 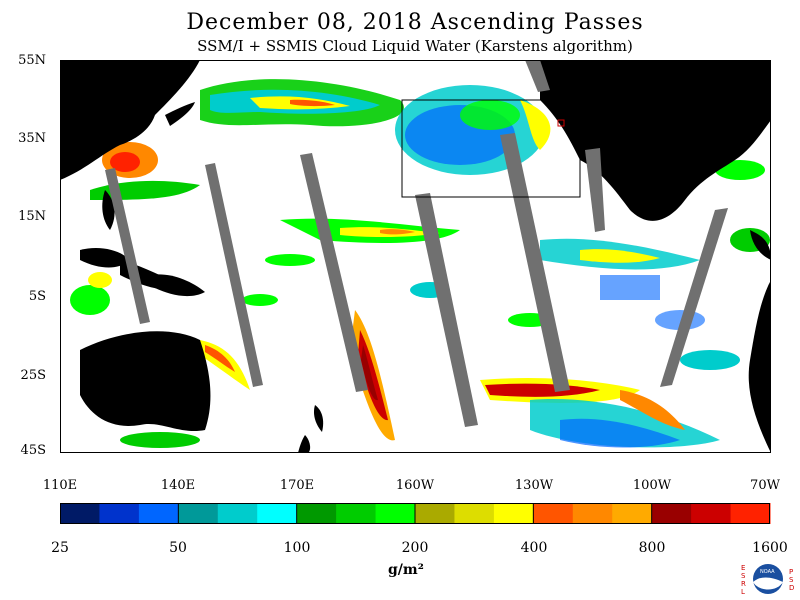 What do you see at coordinates (561, 123) in the screenshot?
I see `marker-box` at bounding box center [561, 123].